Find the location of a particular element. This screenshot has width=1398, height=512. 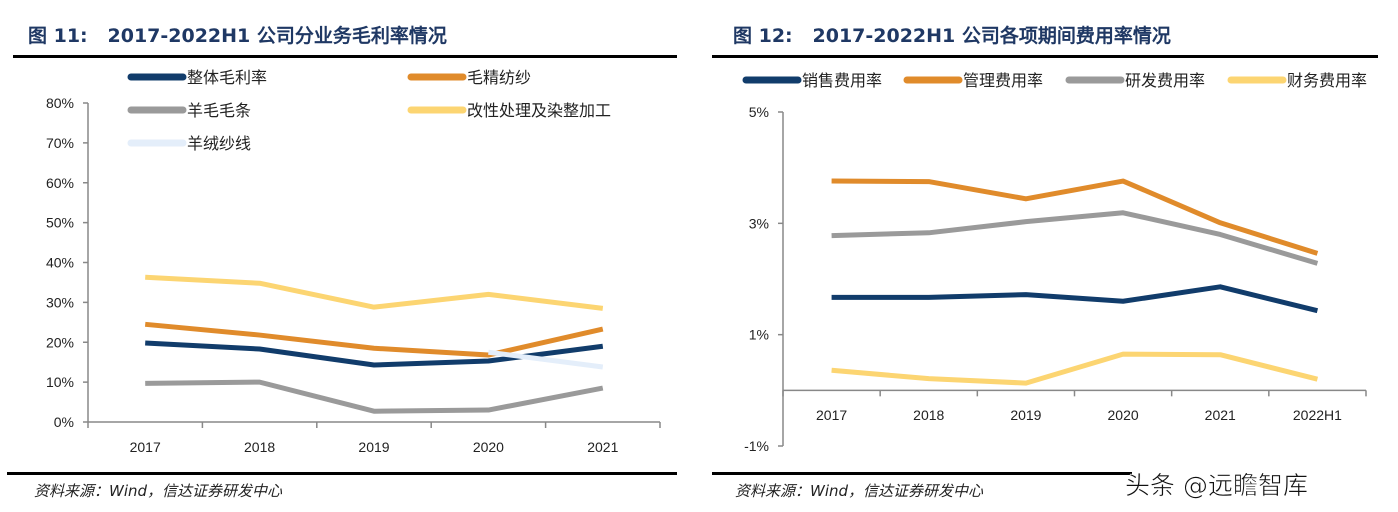

legend-label: 改性处理及染整加工 is located at coordinates (539, 110).